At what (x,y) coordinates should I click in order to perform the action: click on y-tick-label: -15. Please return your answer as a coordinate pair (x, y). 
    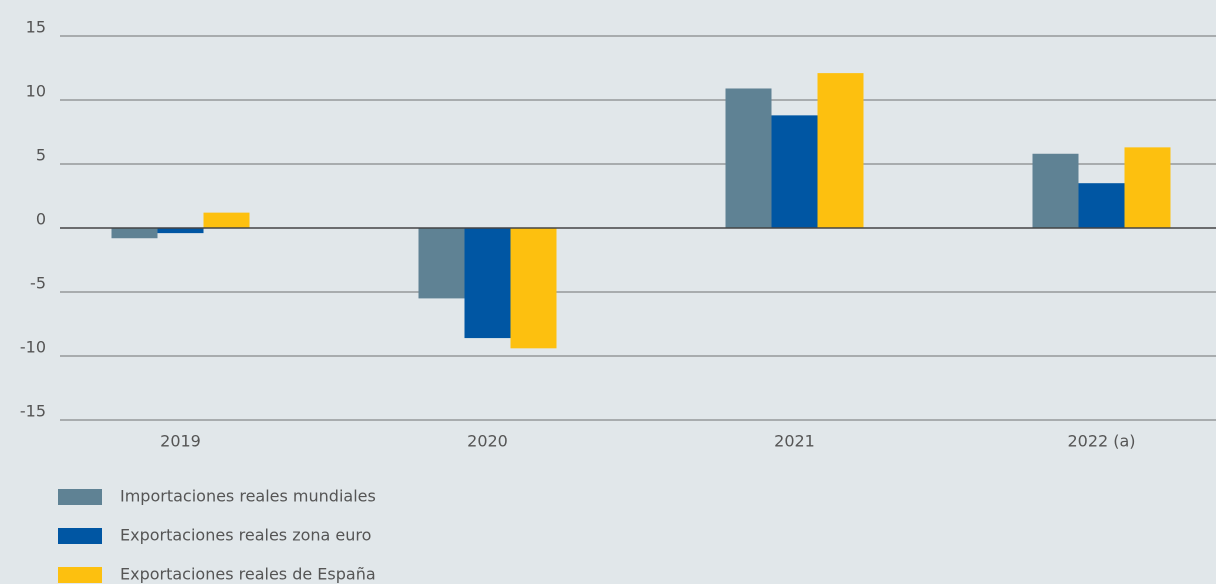
    Looking at the image, I should click on (33, 411).